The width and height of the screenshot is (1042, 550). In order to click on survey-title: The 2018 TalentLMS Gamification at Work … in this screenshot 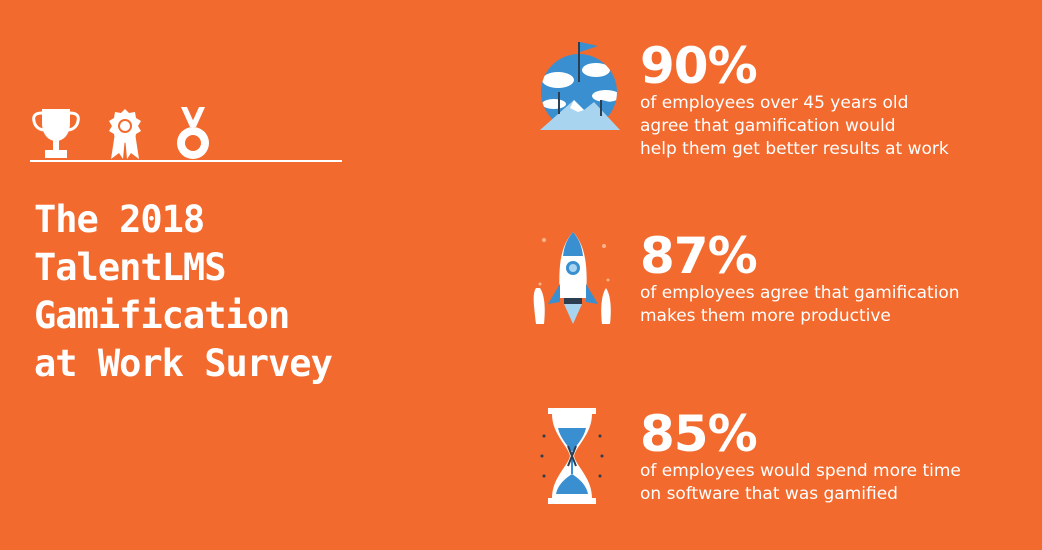, I will do `click(199, 292)`.